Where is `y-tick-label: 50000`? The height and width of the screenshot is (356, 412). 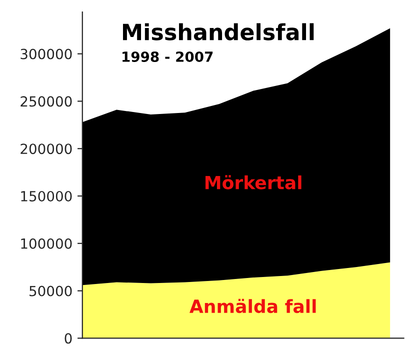 y-tick-label: 50000 is located at coordinates (51, 291).